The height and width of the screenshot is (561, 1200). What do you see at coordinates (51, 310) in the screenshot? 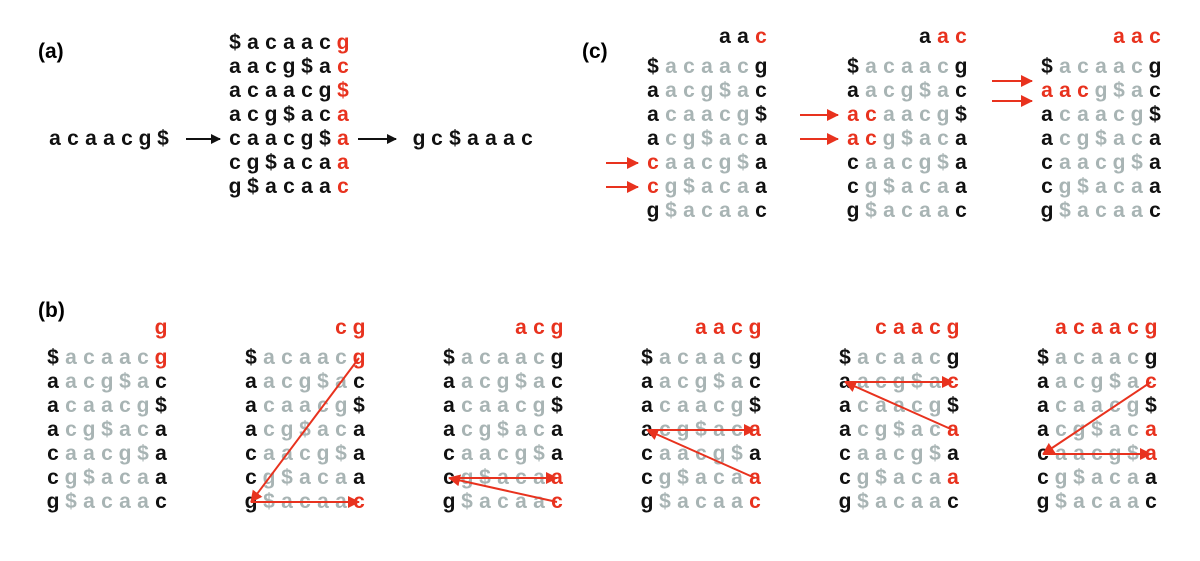
I see `panel-label-b: (b)` at bounding box center [51, 310].